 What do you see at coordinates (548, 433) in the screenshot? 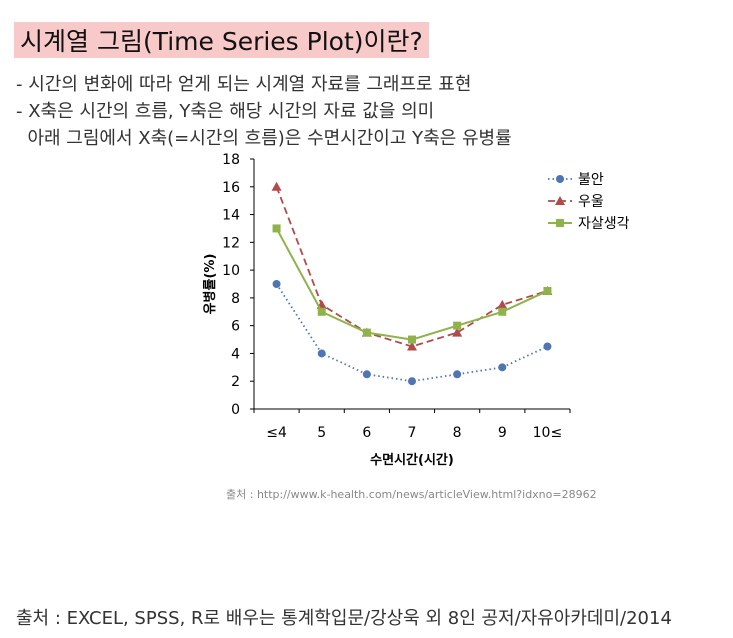
I see `x-tick-label: 10≤` at bounding box center [548, 433].